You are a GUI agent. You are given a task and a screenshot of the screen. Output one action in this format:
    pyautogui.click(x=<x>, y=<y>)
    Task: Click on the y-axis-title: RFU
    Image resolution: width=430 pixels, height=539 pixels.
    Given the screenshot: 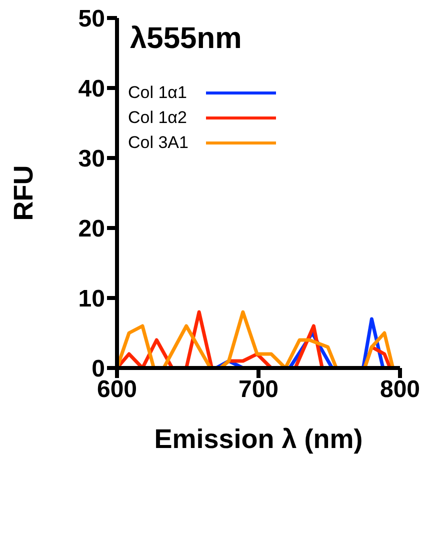 What is the action you would take?
    pyautogui.click(x=23, y=193)
    